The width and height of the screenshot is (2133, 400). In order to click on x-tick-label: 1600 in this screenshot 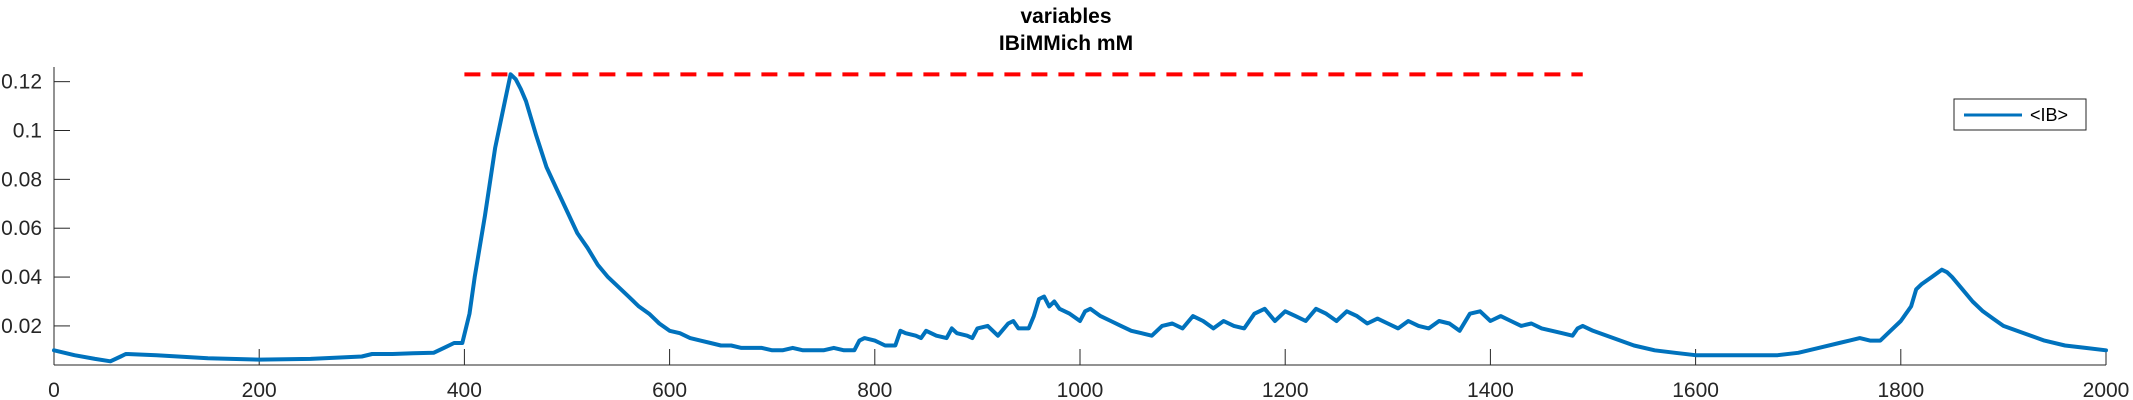, I will do `click(1695, 389)`.